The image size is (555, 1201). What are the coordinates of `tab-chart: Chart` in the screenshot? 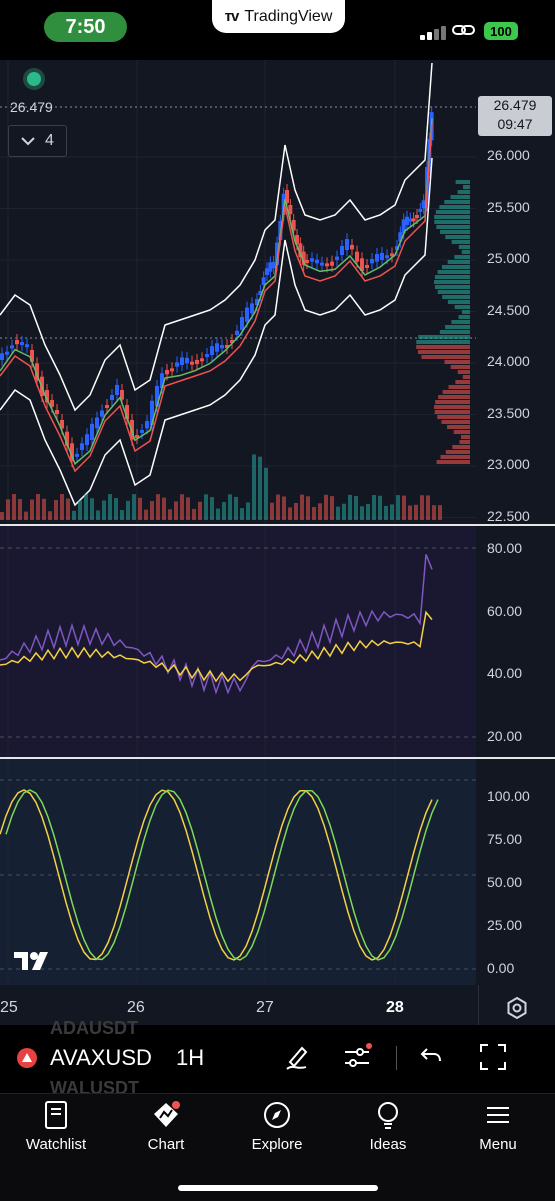 It's located at (166, 1126).